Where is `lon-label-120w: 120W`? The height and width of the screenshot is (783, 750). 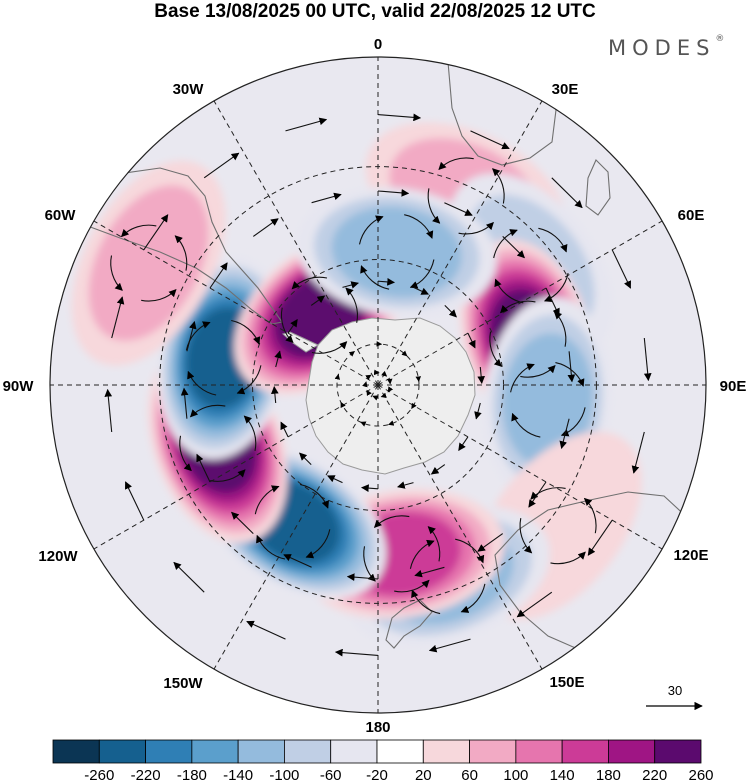
lon-label-120w: 120W is located at coordinates (58, 556).